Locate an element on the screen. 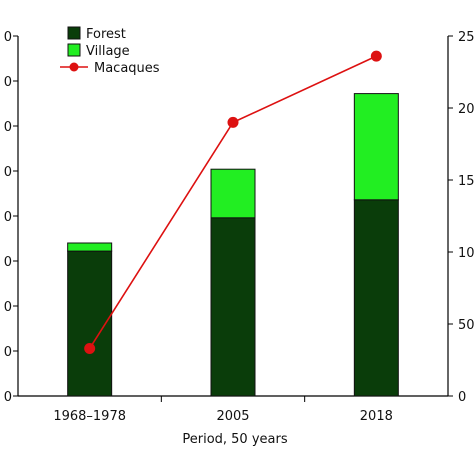 The image size is (474, 474). right-tick-label: 150 is located at coordinates (466, 181).